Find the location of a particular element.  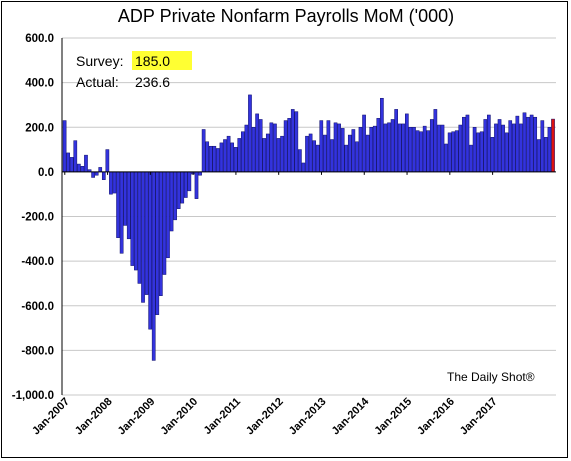

x-tick-label: Jan-2016 is located at coordinates (436, 417).